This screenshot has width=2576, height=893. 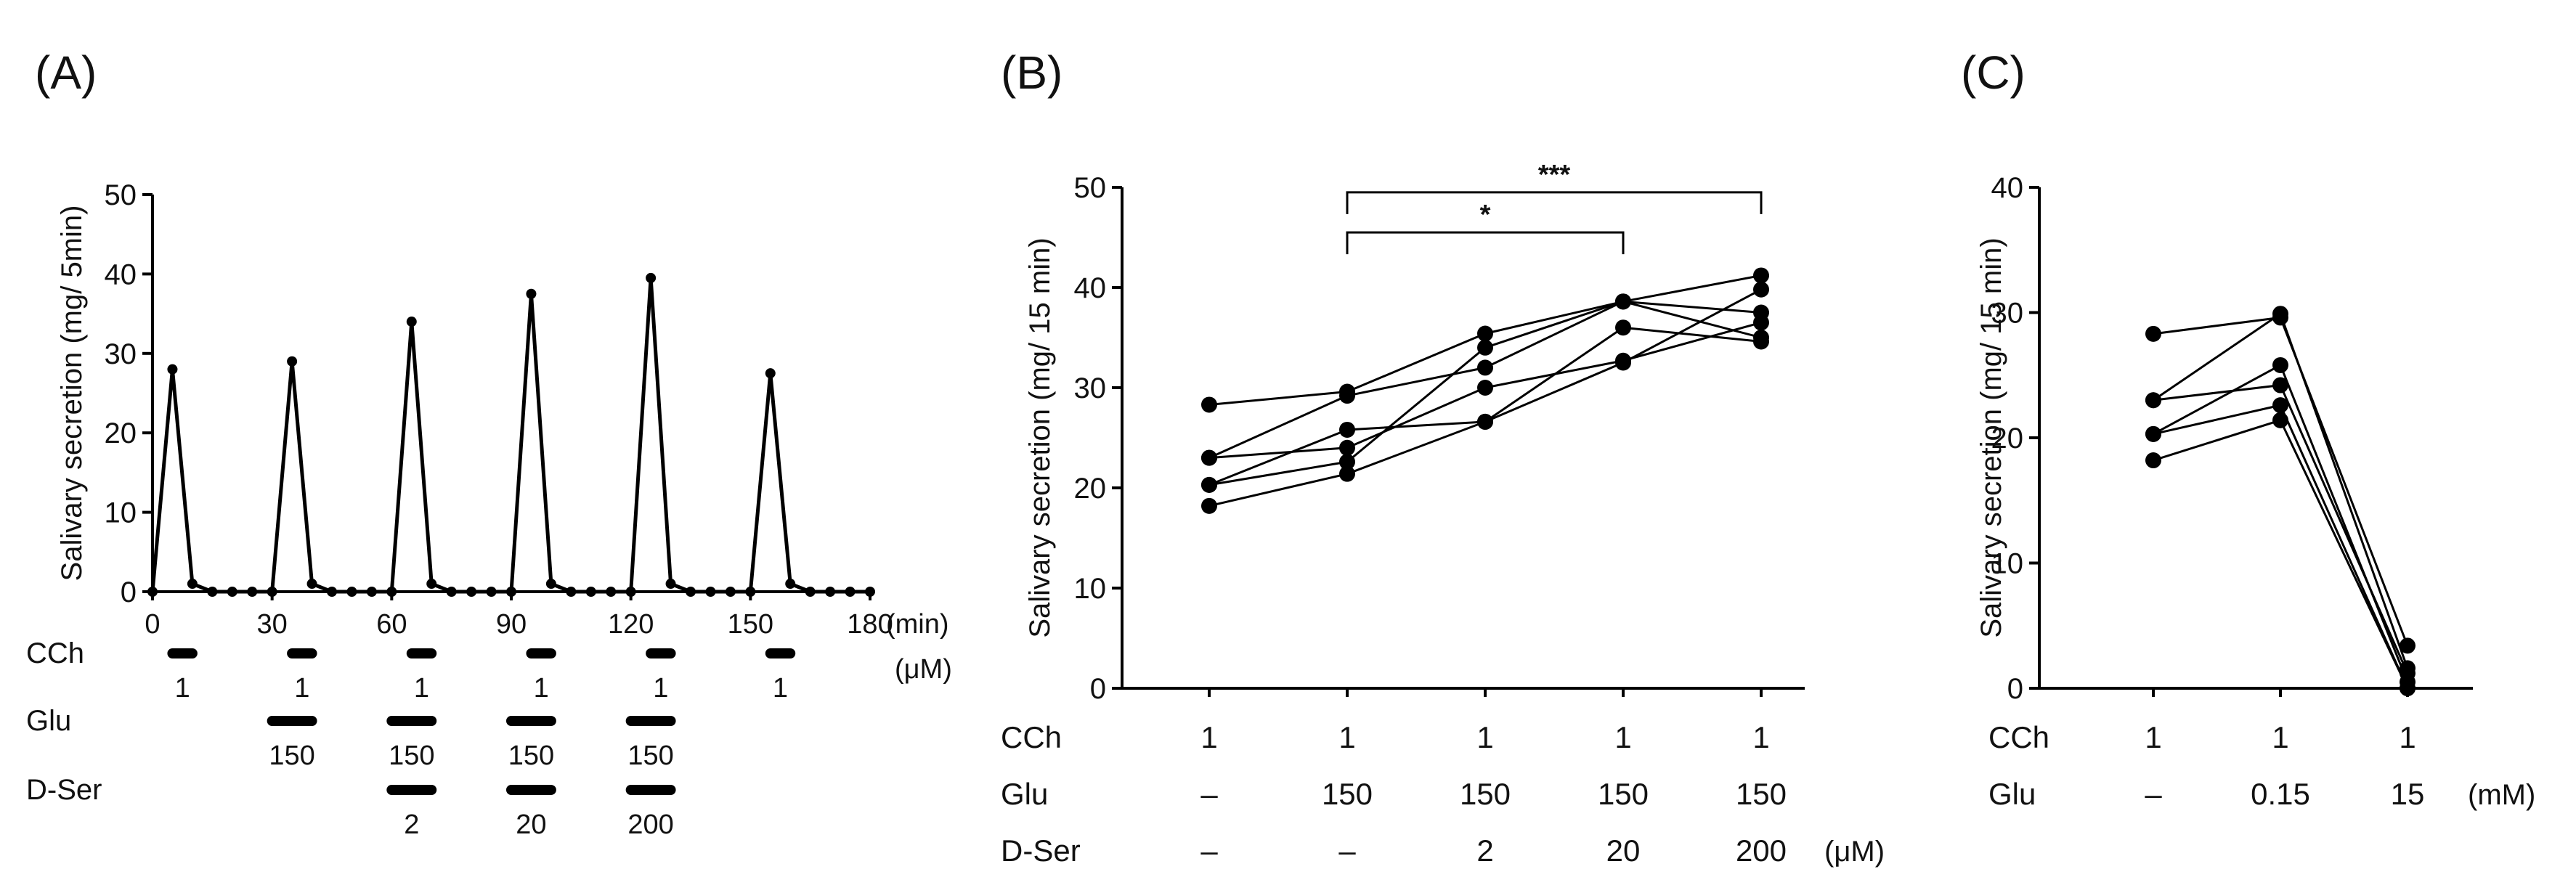 I want to click on panel-a-row-label-1: CCh, so click(x=55, y=653).